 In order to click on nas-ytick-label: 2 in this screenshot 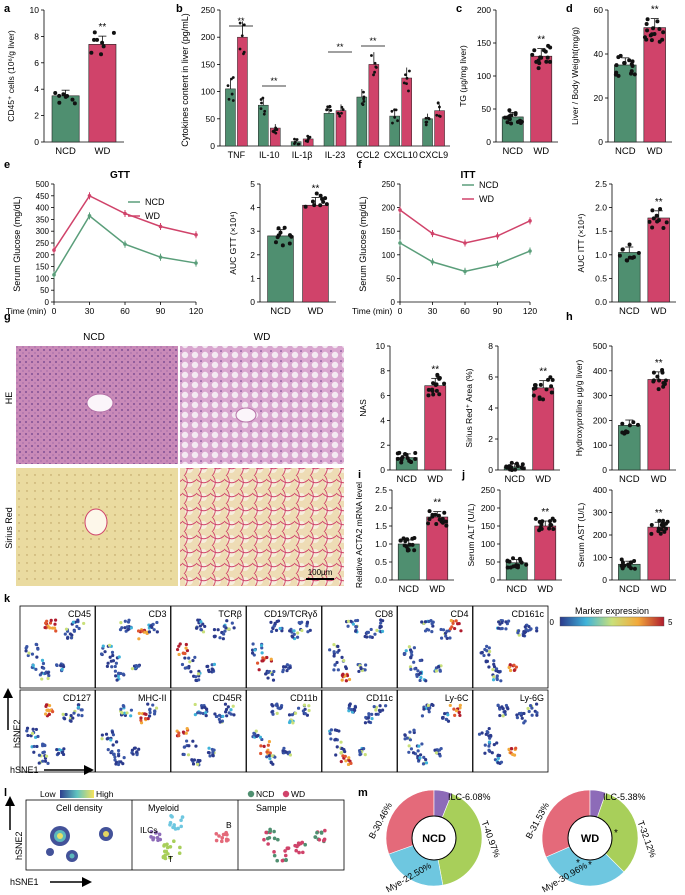, I will do `click(382, 445)`.